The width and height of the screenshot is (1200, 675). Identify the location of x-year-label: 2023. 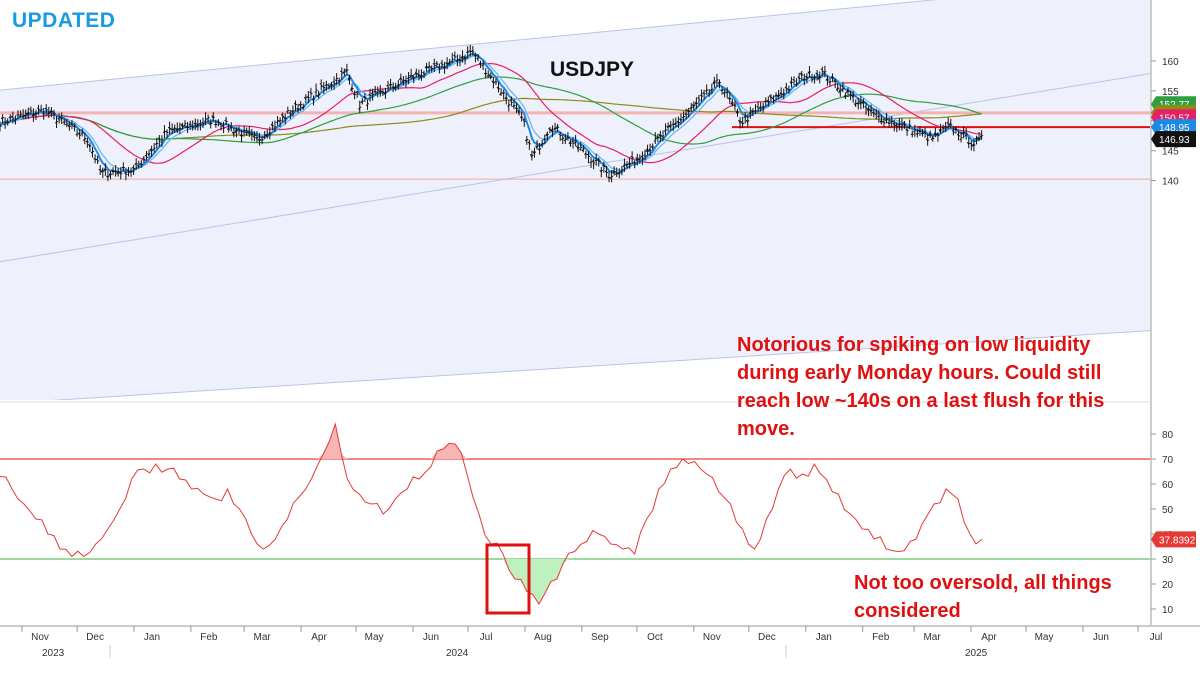
(53, 653).